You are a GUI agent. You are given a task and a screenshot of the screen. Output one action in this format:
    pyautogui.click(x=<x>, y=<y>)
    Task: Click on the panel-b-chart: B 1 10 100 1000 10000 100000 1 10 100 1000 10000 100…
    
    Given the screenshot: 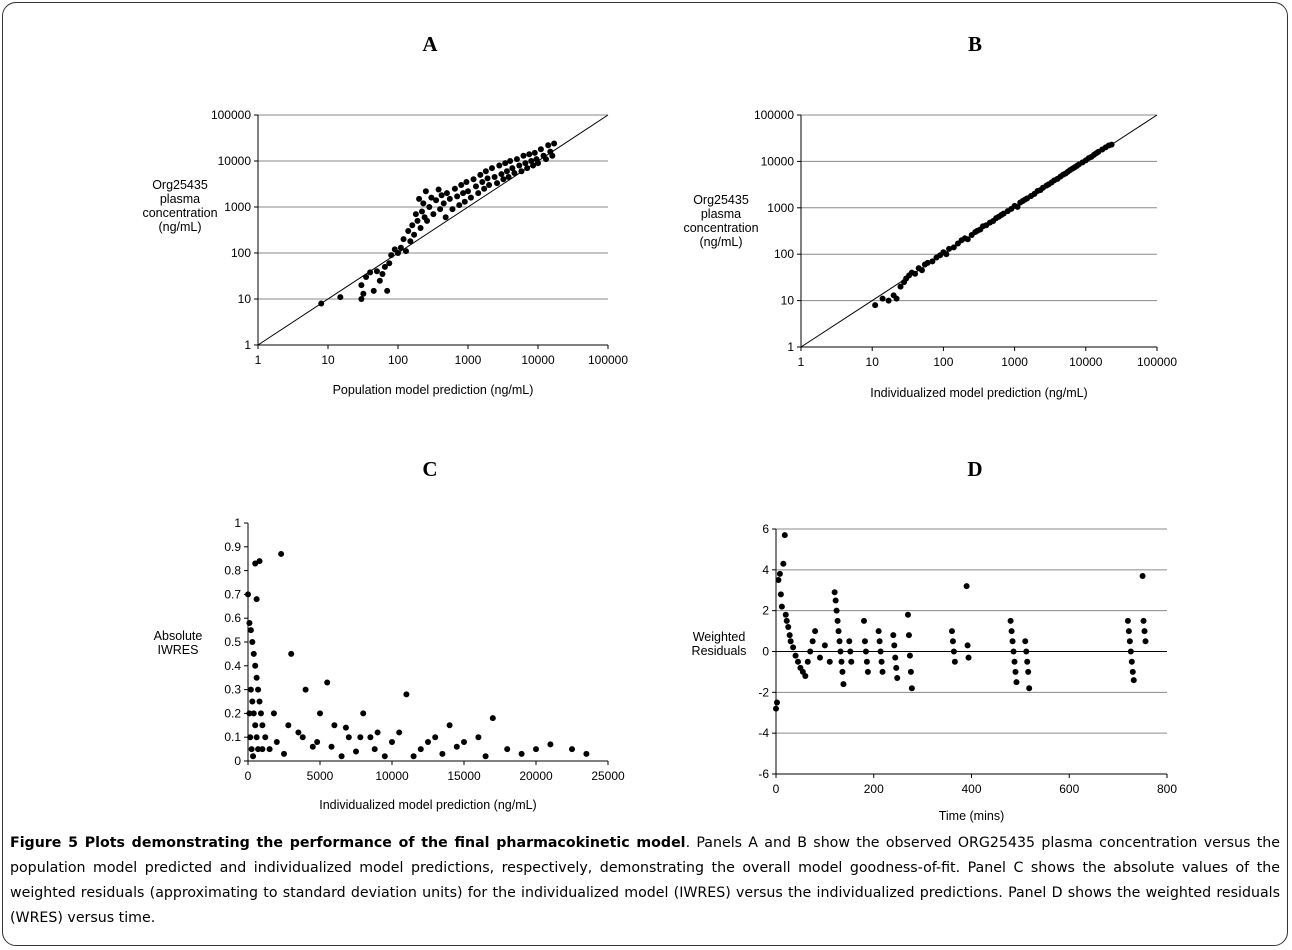 What is the action you would take?
    pyautogui.click(x=930, y=216)
    